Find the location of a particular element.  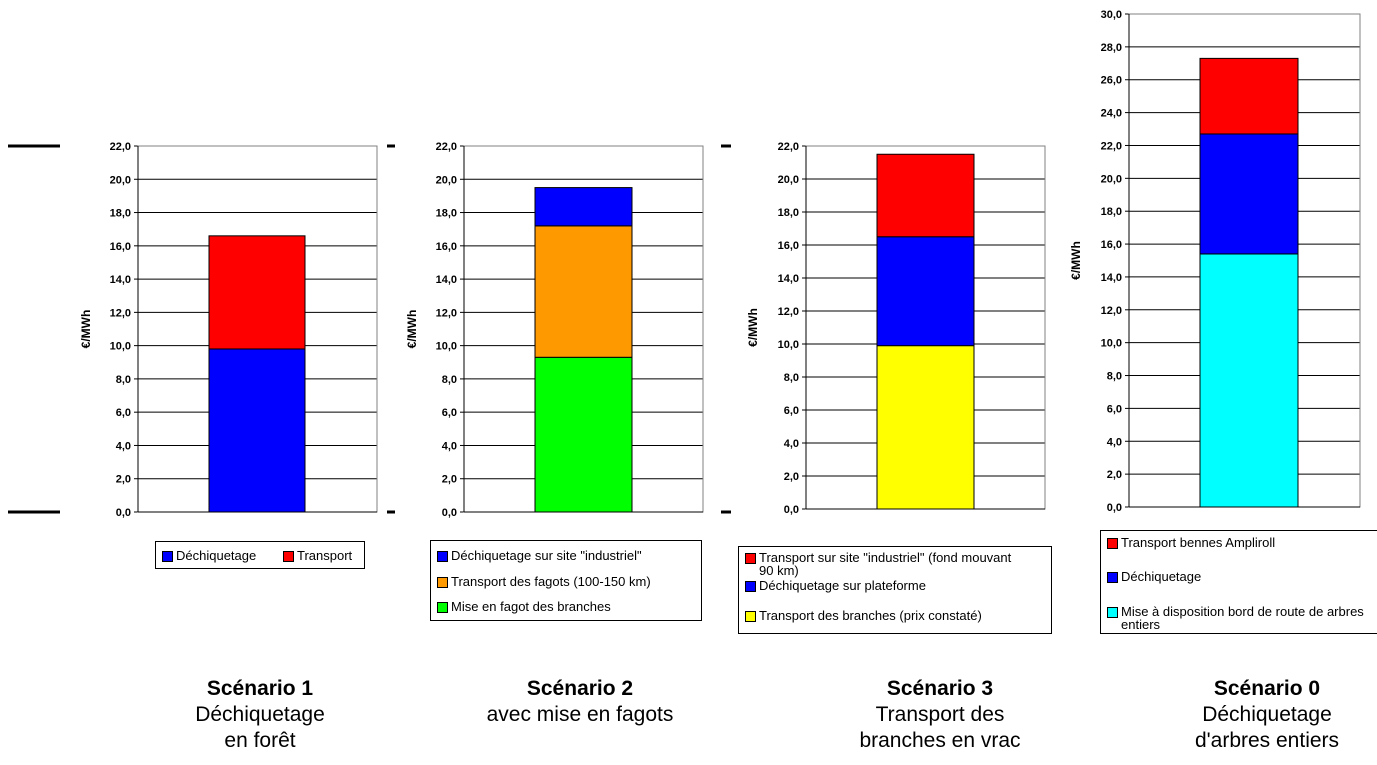

legend-label: Transport bennes Ampliroll is located at coordinates (1198, 542).